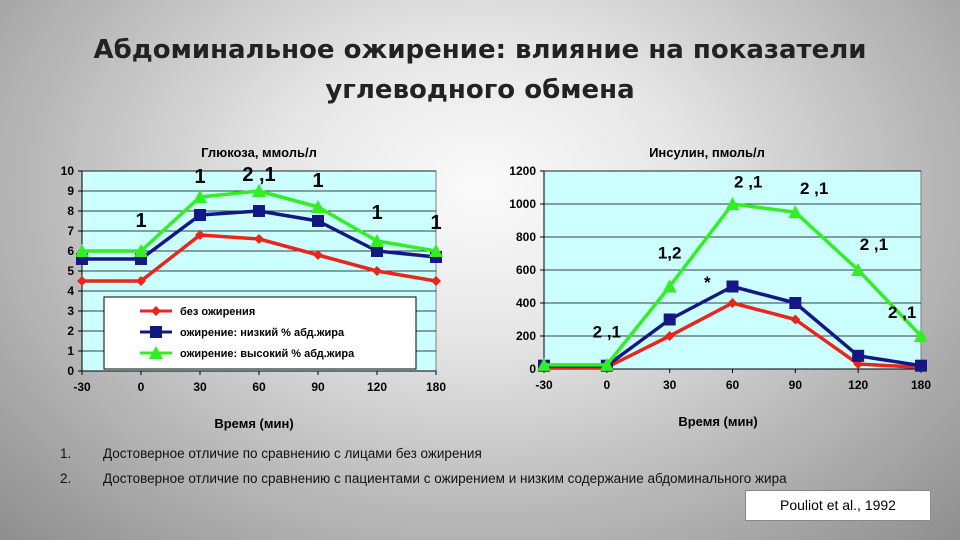  Describe the element at coordinates (480, 90) in the screenshot. I see `title-line-2: углеводного обмена` at that location.